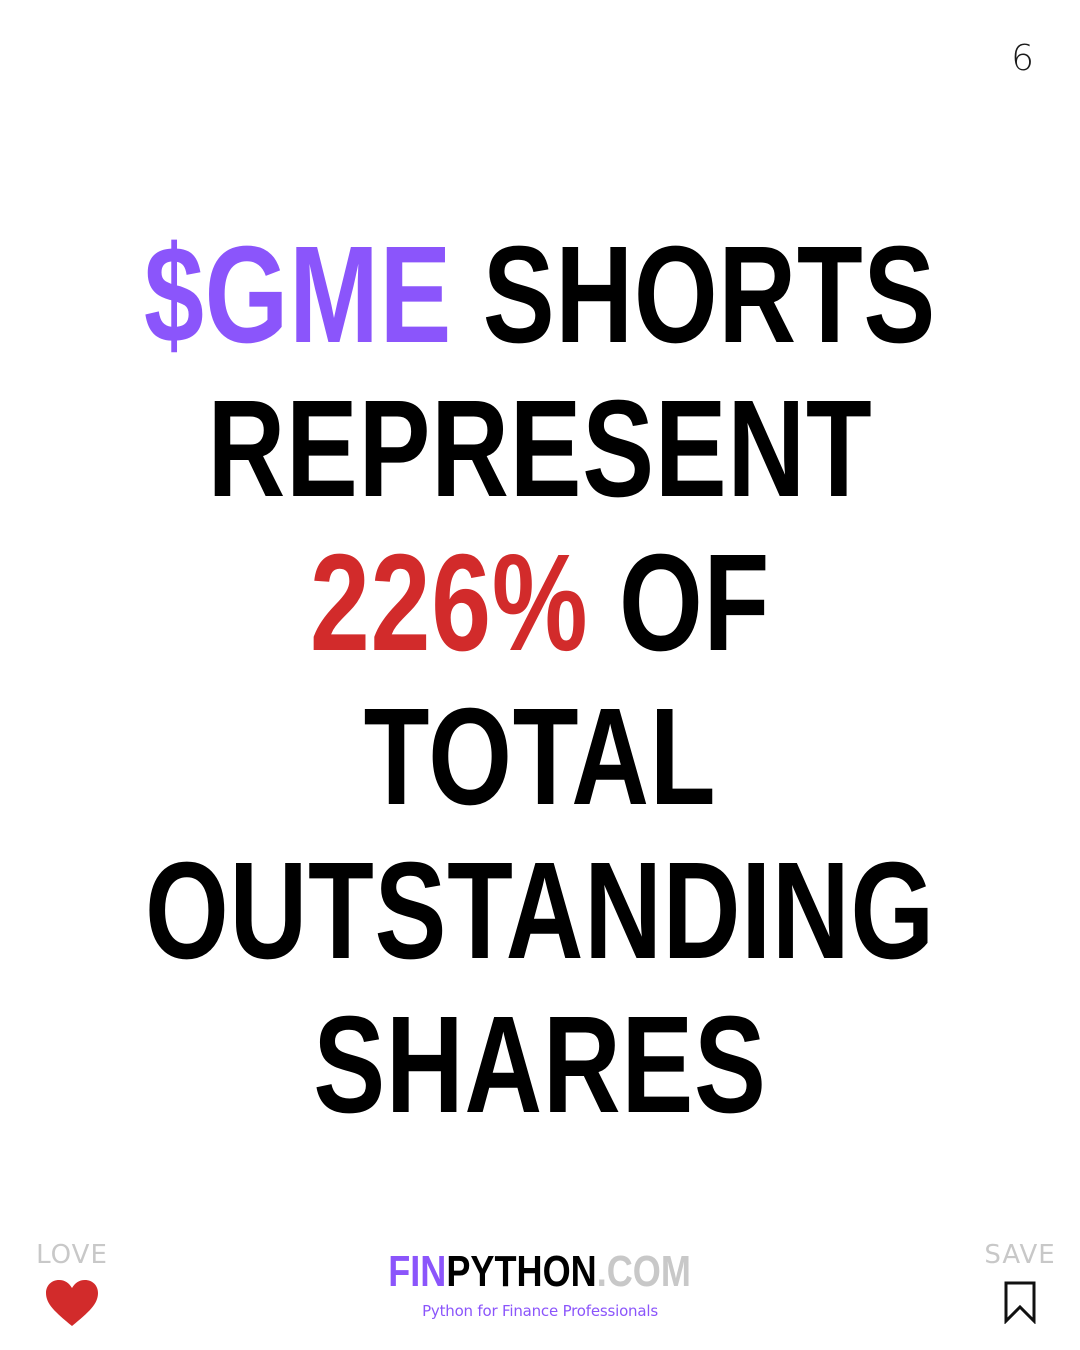 The height and width of the screenshot is (1350, 1080). What do you see at coordinates (449, 603) in the screenshot?
I see `percentage-highlight: 226%` at bounding box center [449, 603].